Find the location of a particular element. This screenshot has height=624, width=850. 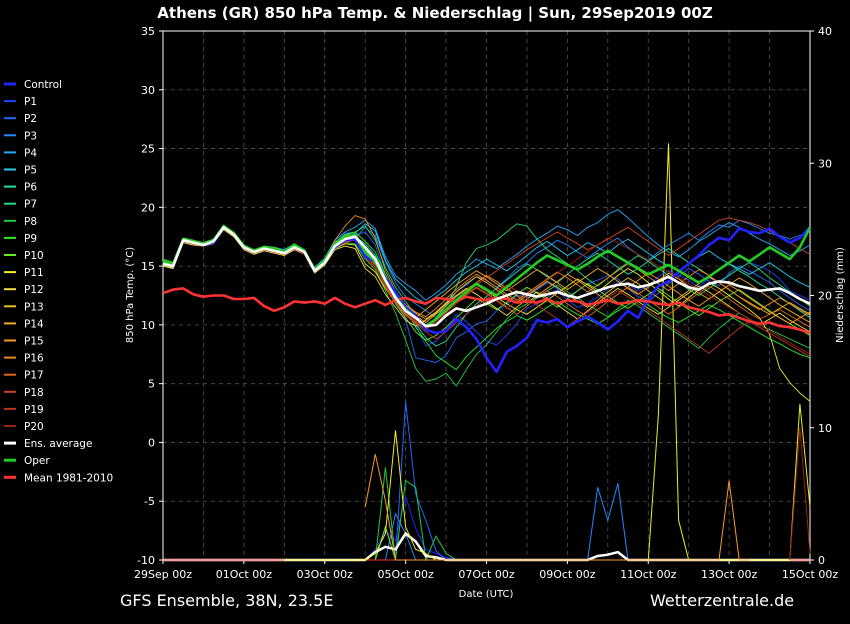

legend-label-p11: P11 is located at coordinates (34, 273).